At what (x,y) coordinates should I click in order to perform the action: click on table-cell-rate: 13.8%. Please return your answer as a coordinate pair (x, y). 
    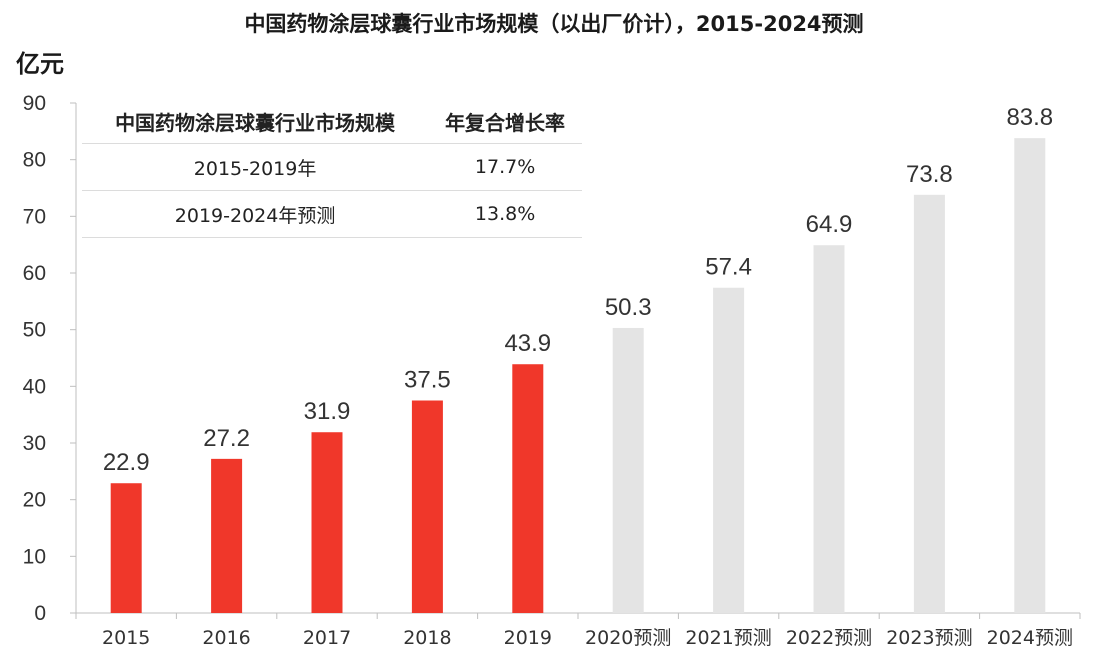
    Looking at the image, I should click on (505, 214).